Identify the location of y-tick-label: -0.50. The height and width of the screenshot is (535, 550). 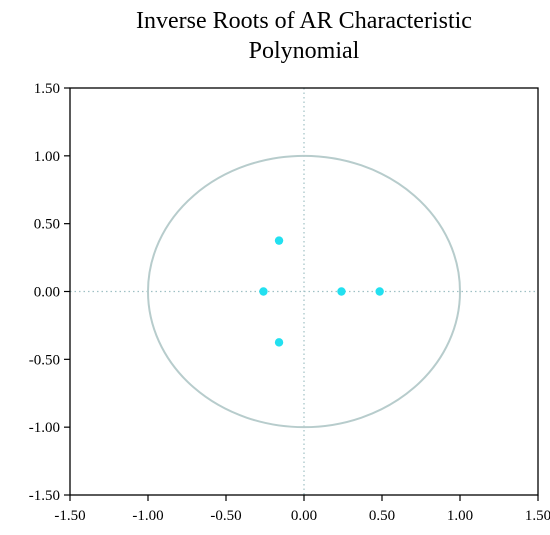
(44, 360).